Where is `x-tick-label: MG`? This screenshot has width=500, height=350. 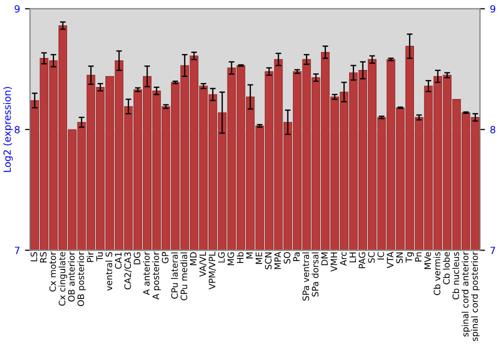
x-tick-label: MG is located at coordinates (230, 259).